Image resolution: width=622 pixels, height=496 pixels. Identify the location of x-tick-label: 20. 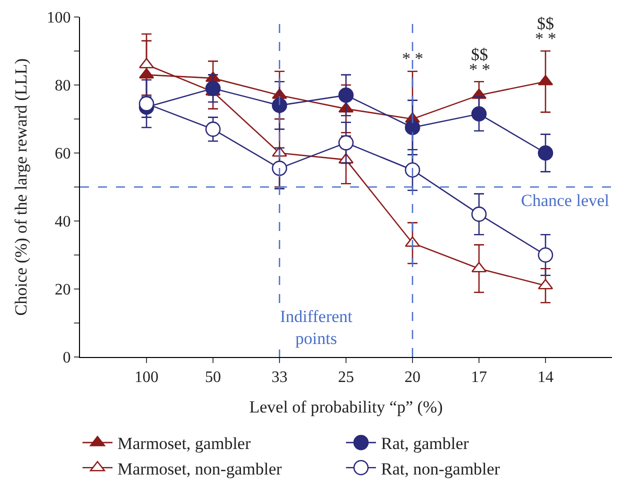
(412, 377).